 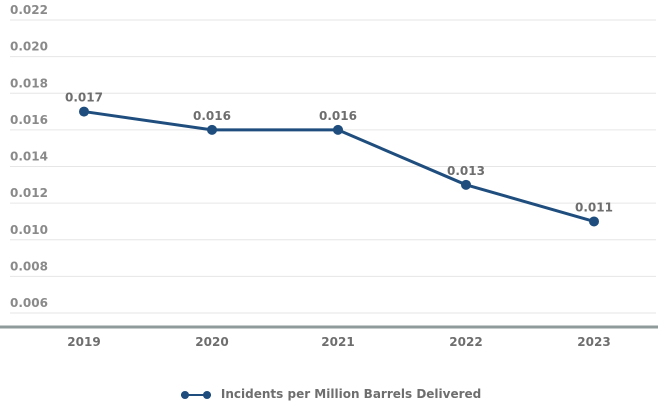 What do you see at coordinates (29, 83) in the screenshot?
I see `y-tick-label: 0.018` at bounding box center [29, 83].